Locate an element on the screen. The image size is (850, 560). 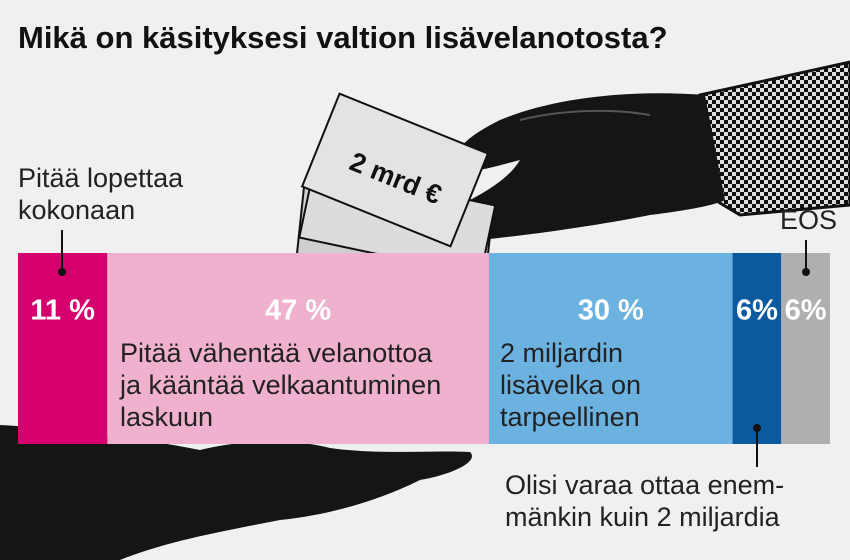
category-label: tarpeellinen is located at coordinates (570, 417).